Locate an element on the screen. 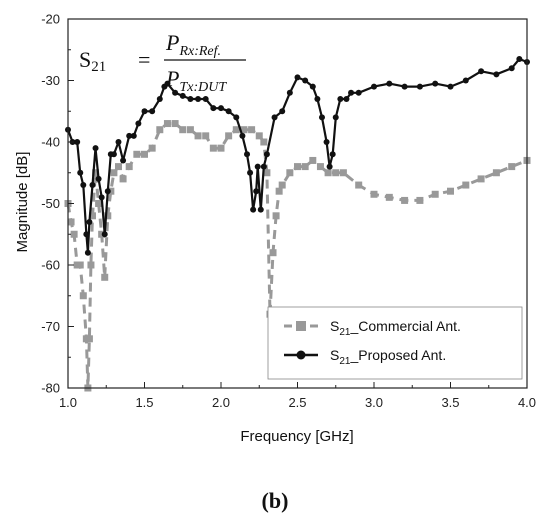  legend-marker-proposed is located at coordinates (301, 355).